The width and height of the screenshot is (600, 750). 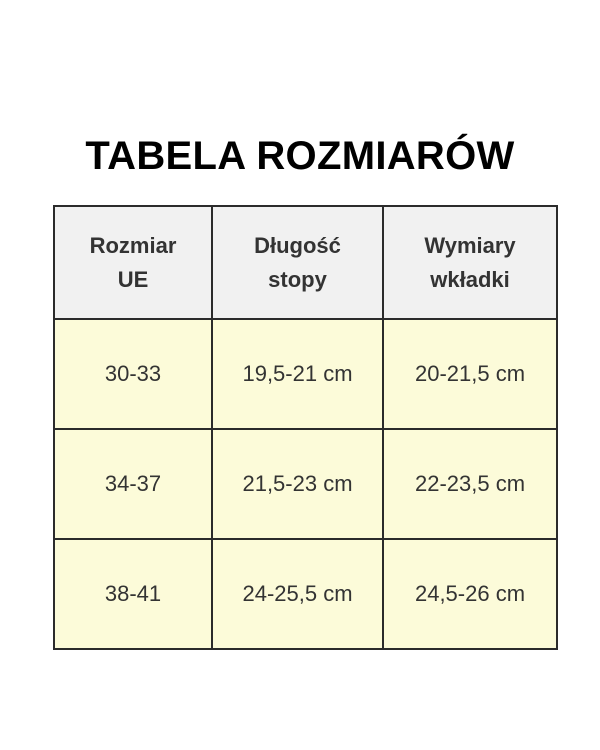 What do you see at coordinates (133, 279) in the screenshot?
I see `column-header-size-line2: UE` at bounding box center [133, 279].